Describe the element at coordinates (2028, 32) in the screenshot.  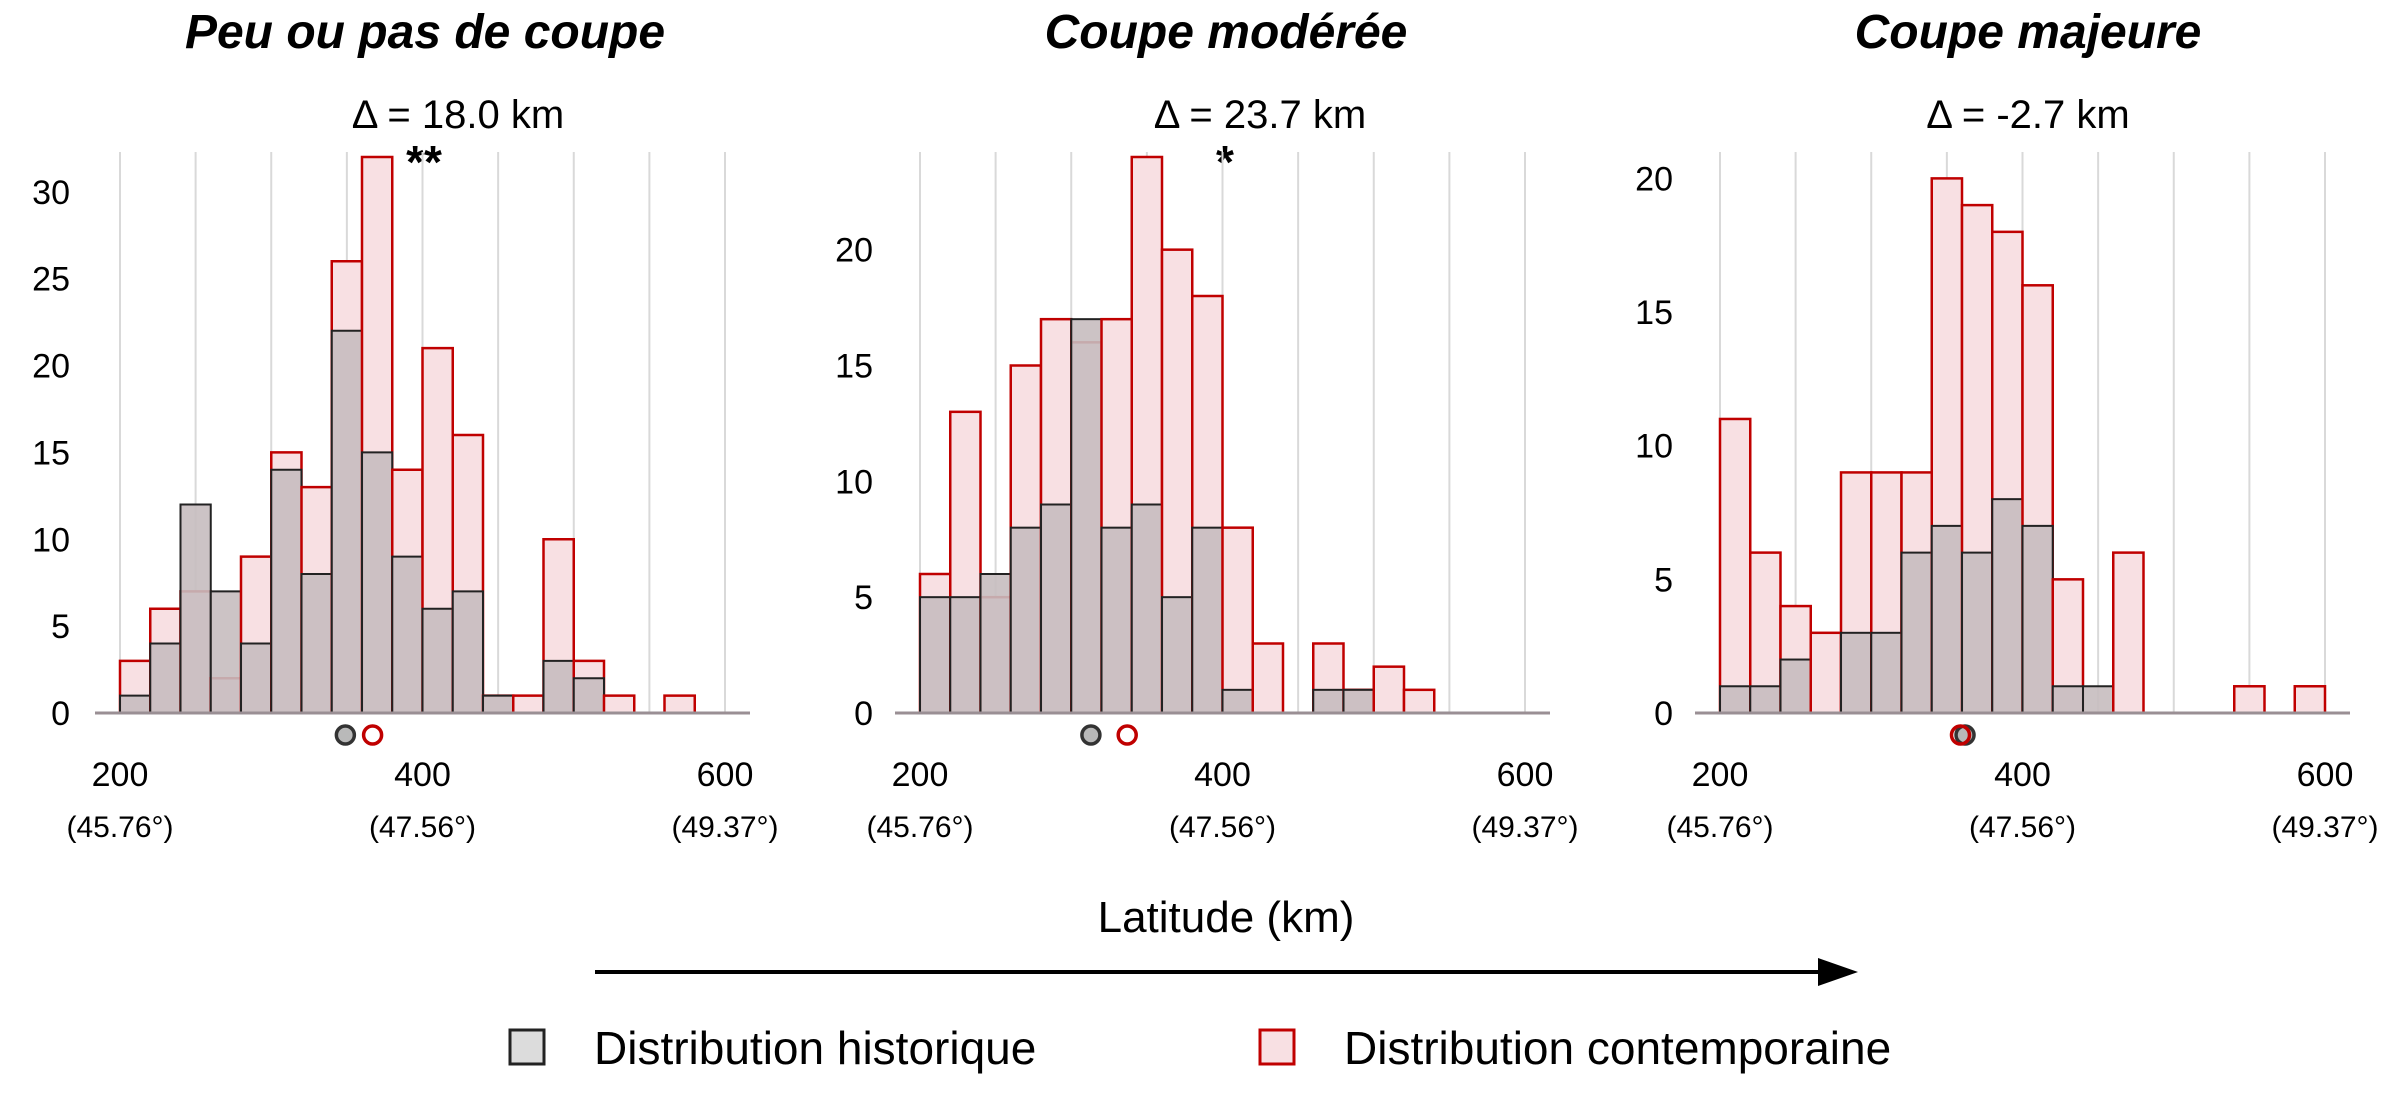
I see `panel-title: Coupe majeure` at that location.